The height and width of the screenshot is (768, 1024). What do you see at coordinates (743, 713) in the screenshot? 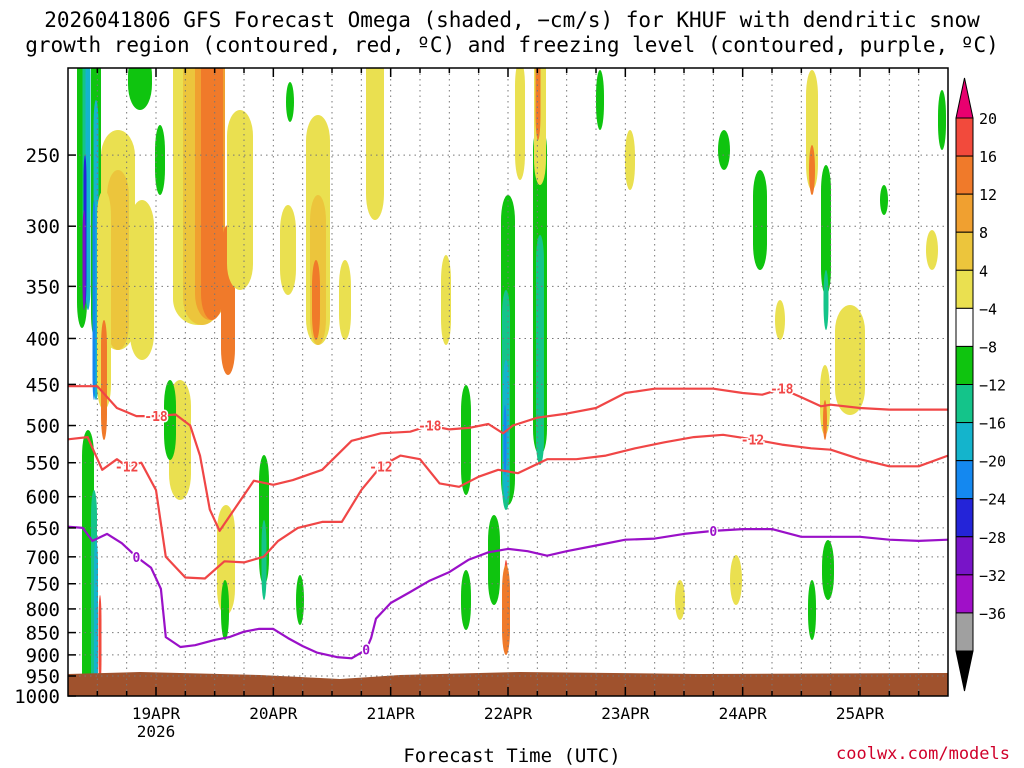
I see `x-tick-label: 24APR` at bounding box center [743, 713].